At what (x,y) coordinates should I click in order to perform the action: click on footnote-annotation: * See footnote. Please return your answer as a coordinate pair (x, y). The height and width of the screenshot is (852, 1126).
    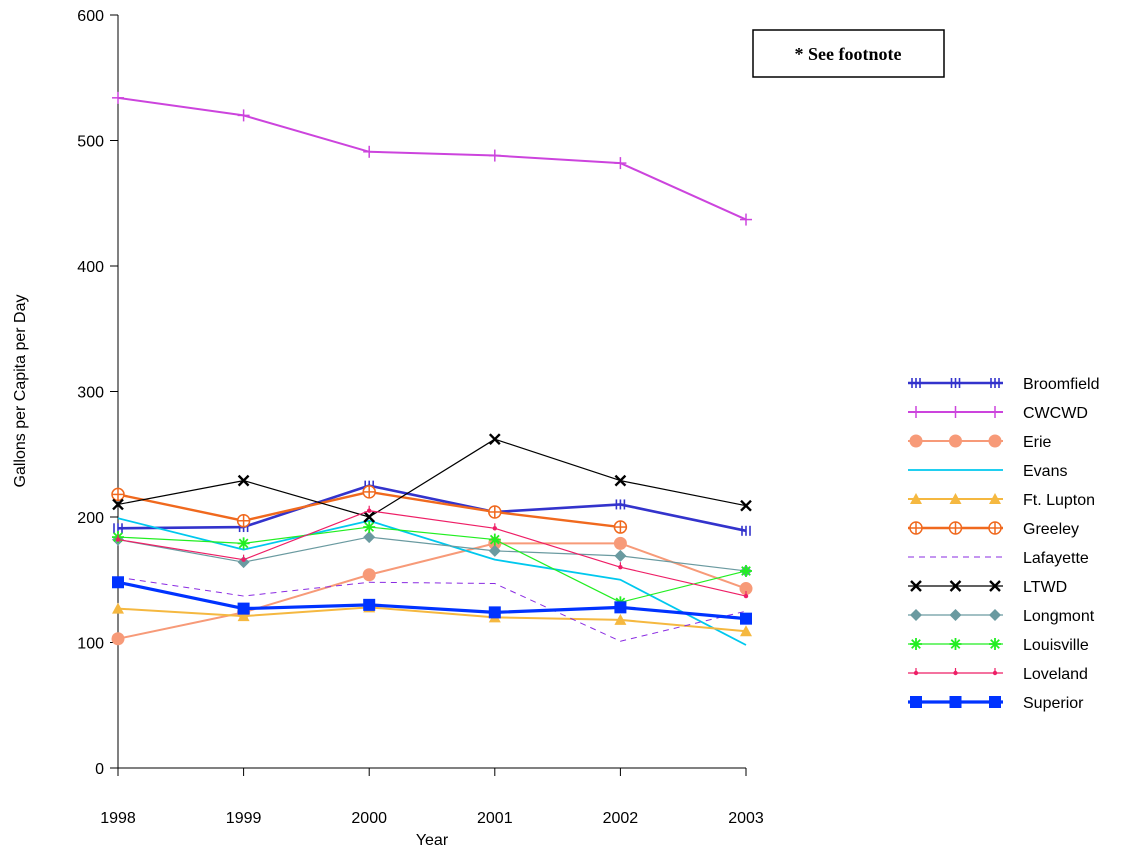
    Looking at the image, I should click on (848, 53).